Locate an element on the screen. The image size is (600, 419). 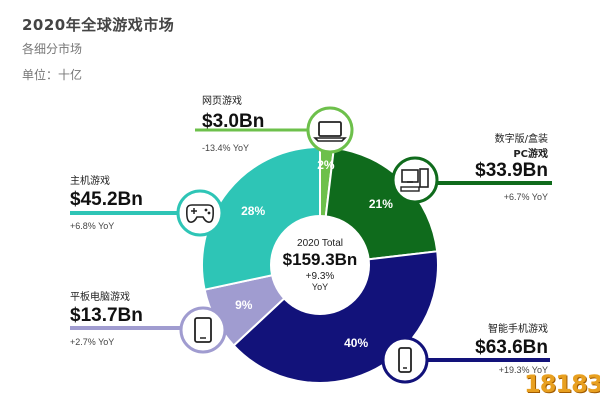
total-growth-unit: YoY is located at coordinates (320, 287).